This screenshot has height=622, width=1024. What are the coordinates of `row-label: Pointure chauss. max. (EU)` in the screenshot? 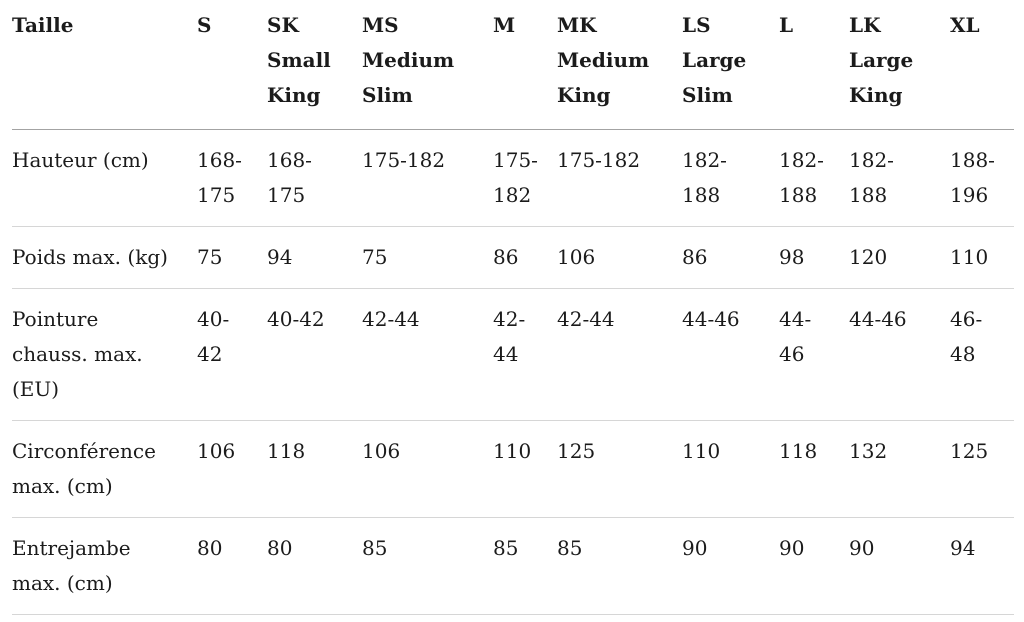 It's located at (104, 354).